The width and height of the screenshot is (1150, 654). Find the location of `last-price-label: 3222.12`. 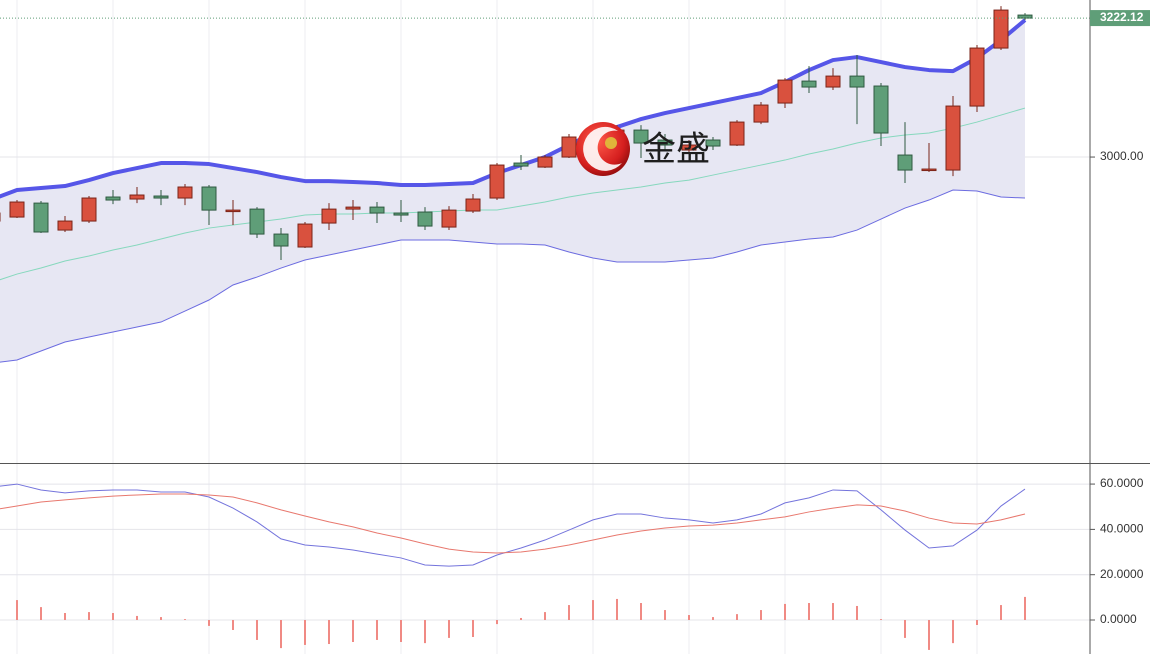

last-price-label: 3222.12 is located at coordinates (1122, 17).